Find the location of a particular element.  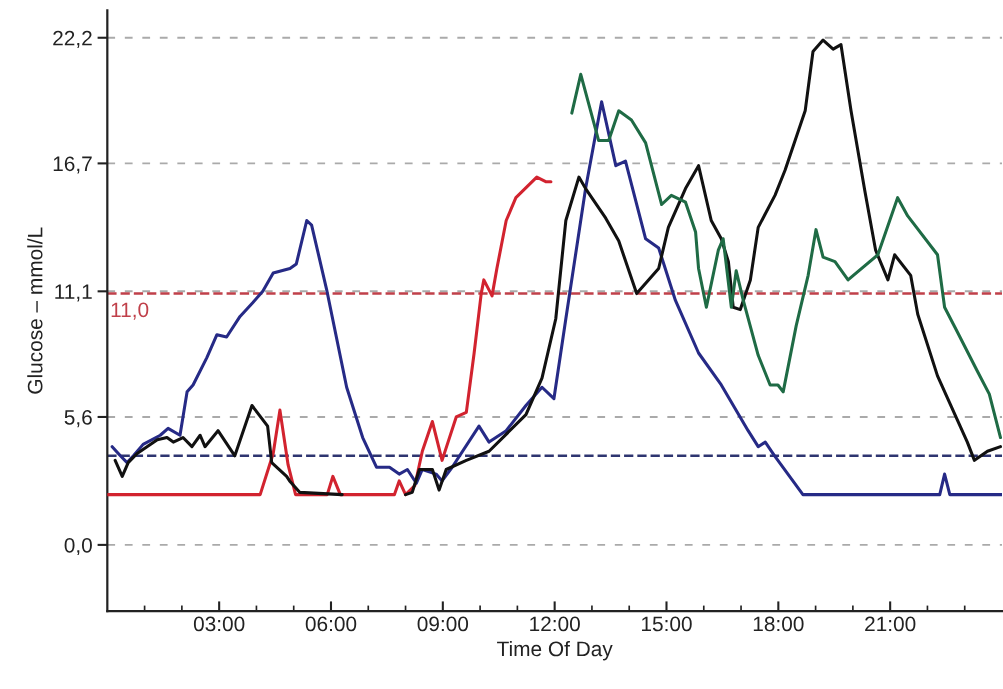

y-tick-label: 5,6 is located at coordinates (78, 418).